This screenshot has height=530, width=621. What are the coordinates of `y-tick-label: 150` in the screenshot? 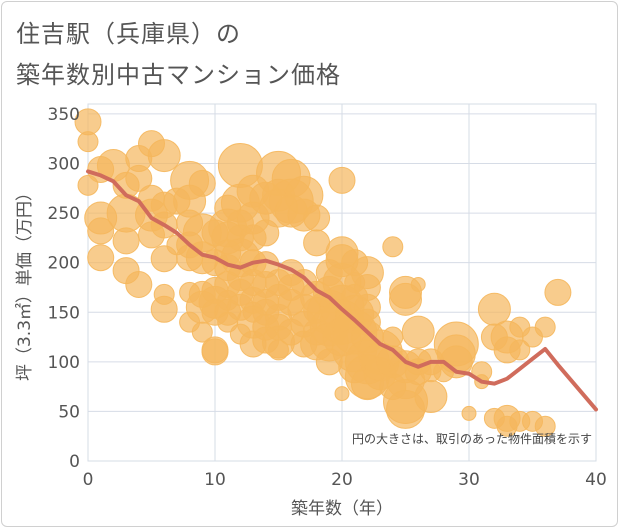 It's located at (64, 313).